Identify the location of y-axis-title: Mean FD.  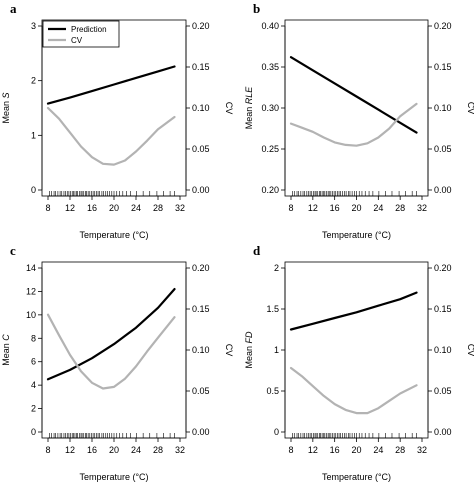
(249, 350).